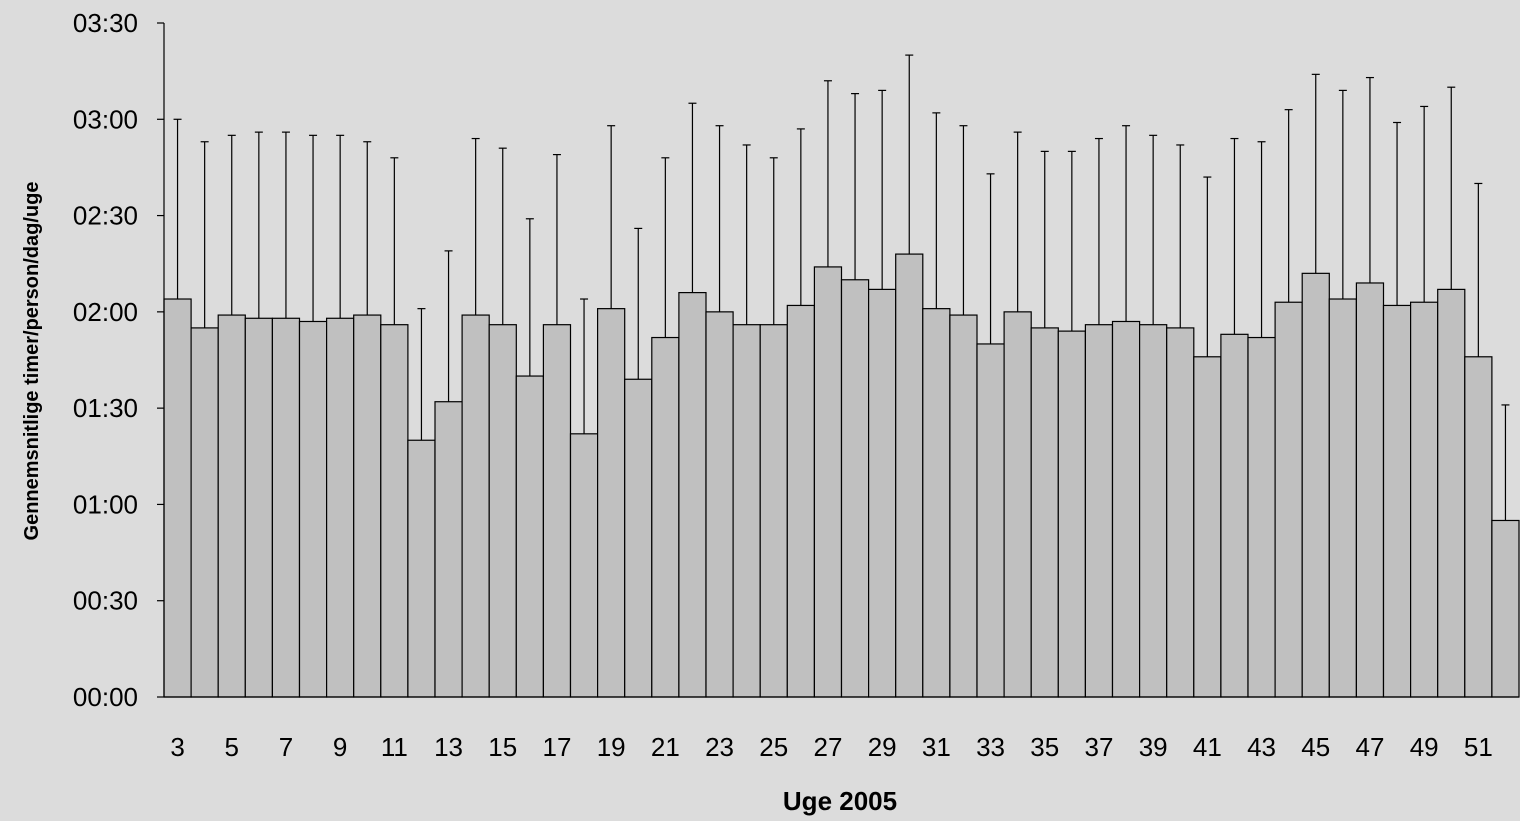  Describe the element at coordinates (502, 747) in the screenshot. I see `x-tick-label: 15` at that location.